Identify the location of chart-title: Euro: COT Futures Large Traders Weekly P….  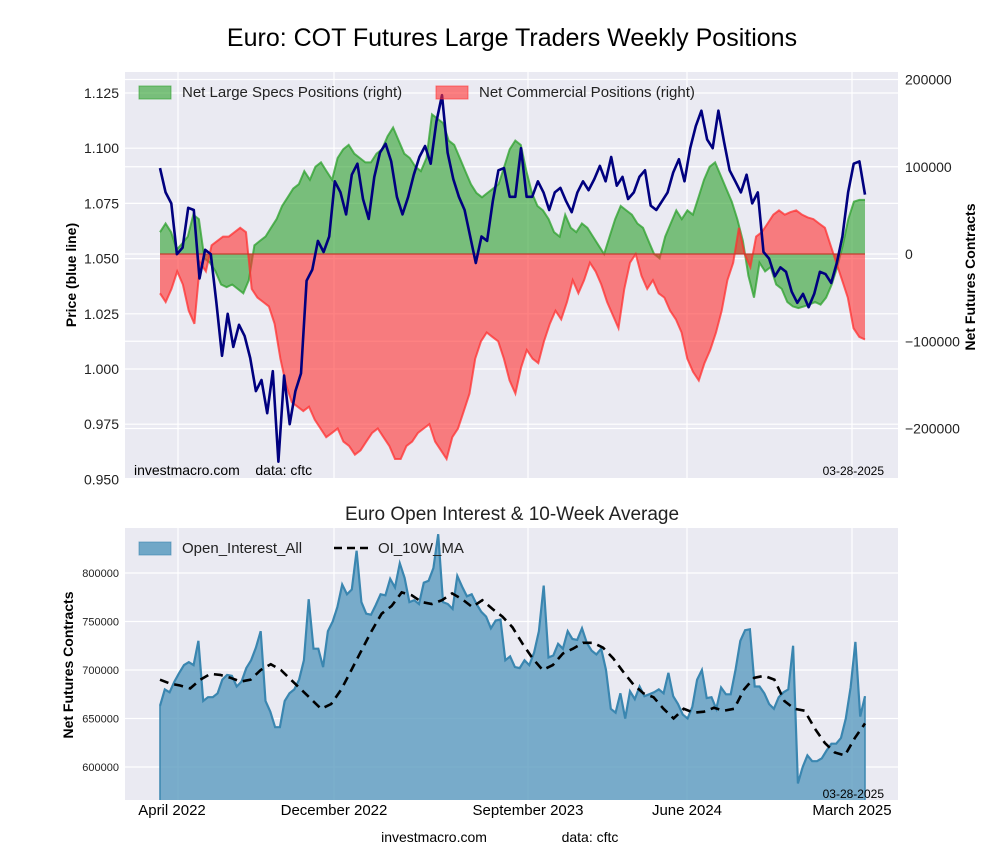
(512, 38).